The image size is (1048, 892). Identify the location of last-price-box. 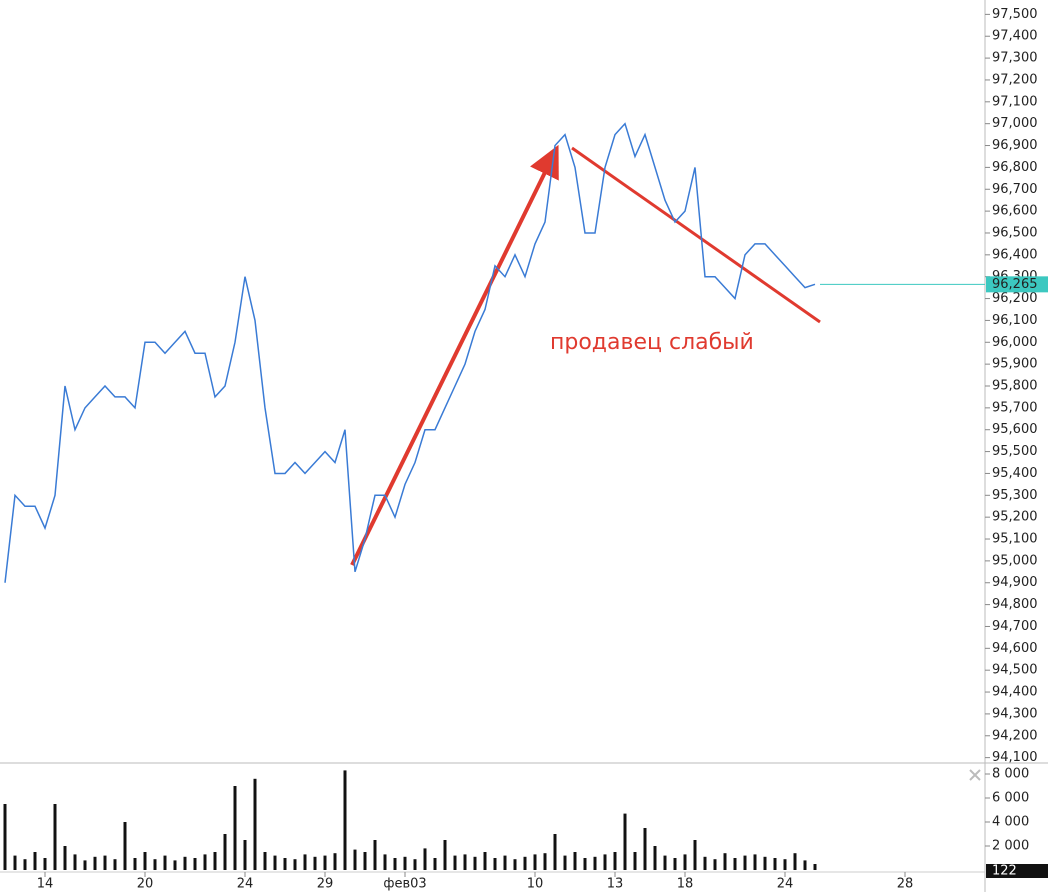
(1017, 284).